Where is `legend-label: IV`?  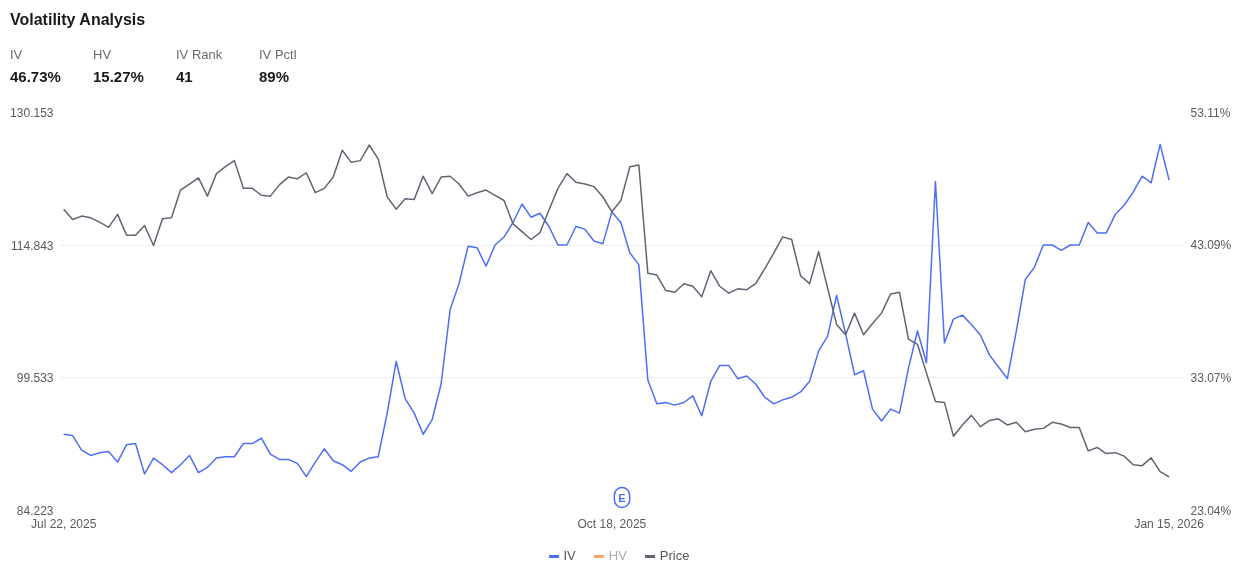 legend-label: IV is located at coordinates (569, 556).